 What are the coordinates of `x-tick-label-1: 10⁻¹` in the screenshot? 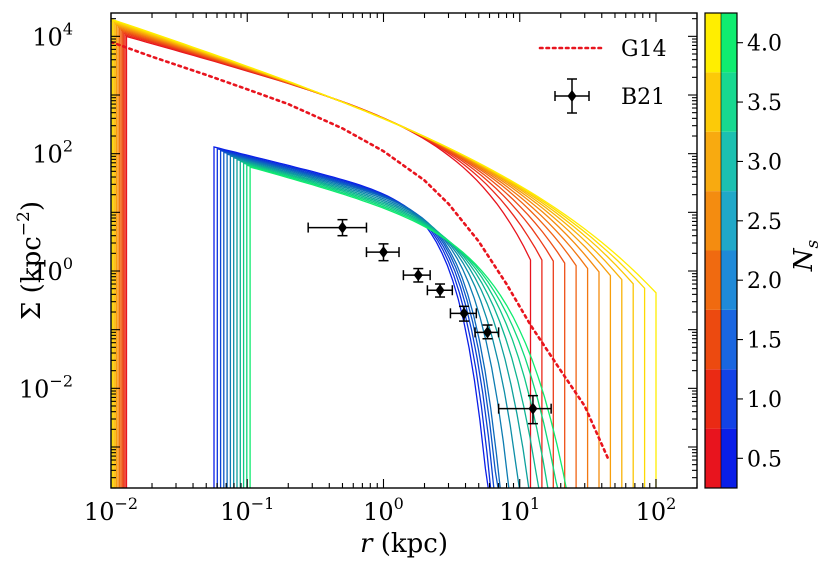 It's located at (247, 510).